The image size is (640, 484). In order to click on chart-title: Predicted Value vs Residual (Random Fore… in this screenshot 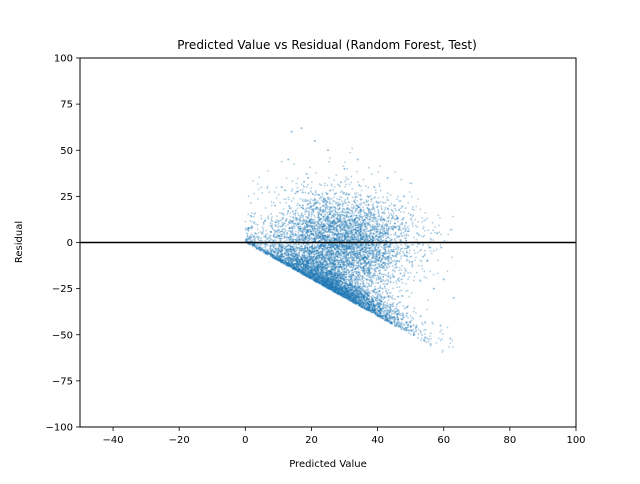, I will do `click(327, 45)`.